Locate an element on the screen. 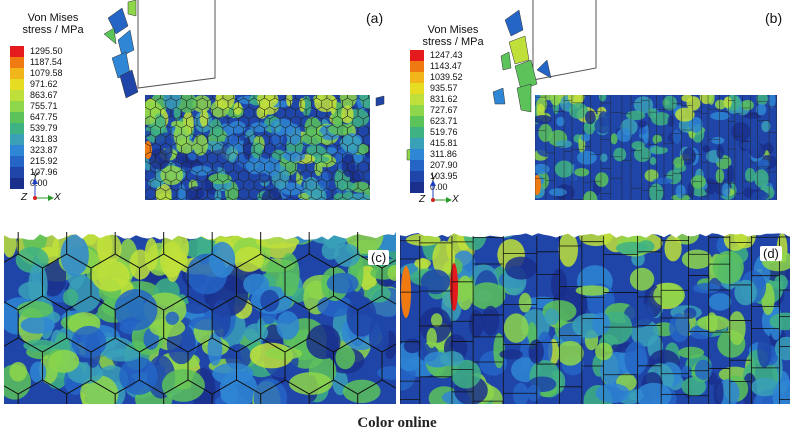 Image resolution: width=794 pixels, height=439 pixels. machined-surface-d is located at coordinates (595, 235).